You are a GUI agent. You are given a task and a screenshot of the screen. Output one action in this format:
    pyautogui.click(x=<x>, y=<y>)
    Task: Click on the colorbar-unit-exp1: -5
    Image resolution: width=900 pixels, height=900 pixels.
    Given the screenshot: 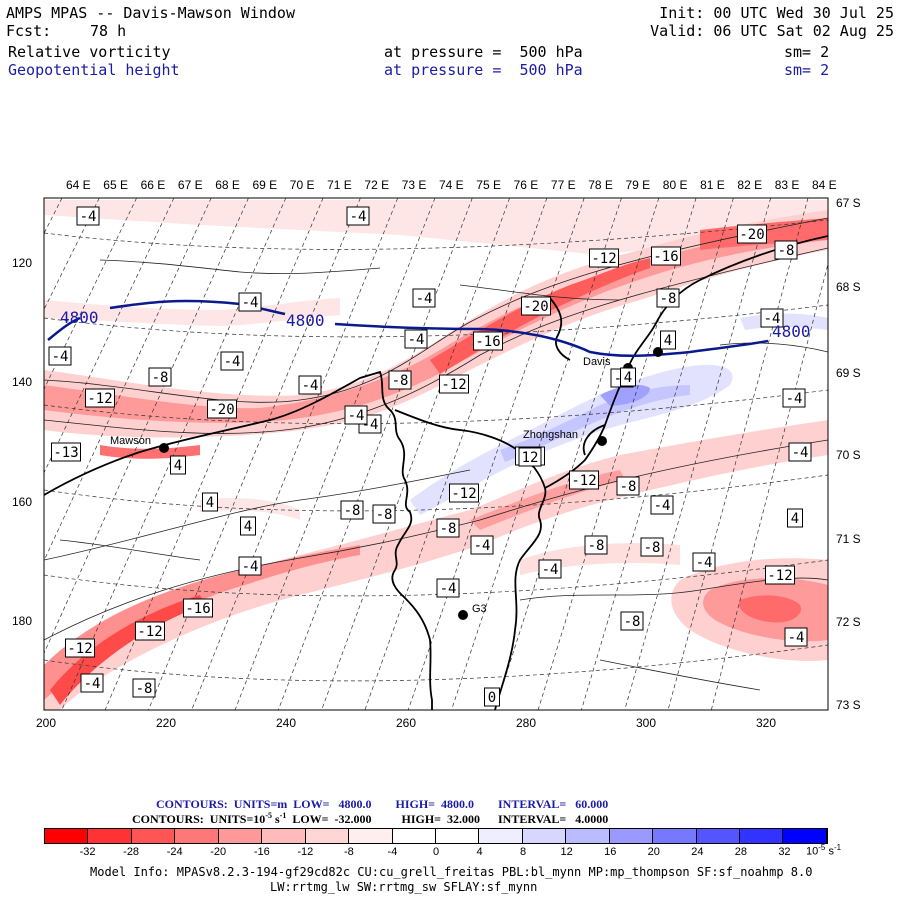 What is the action you would take?
    pyautogui.click(x=822, y=847)
    